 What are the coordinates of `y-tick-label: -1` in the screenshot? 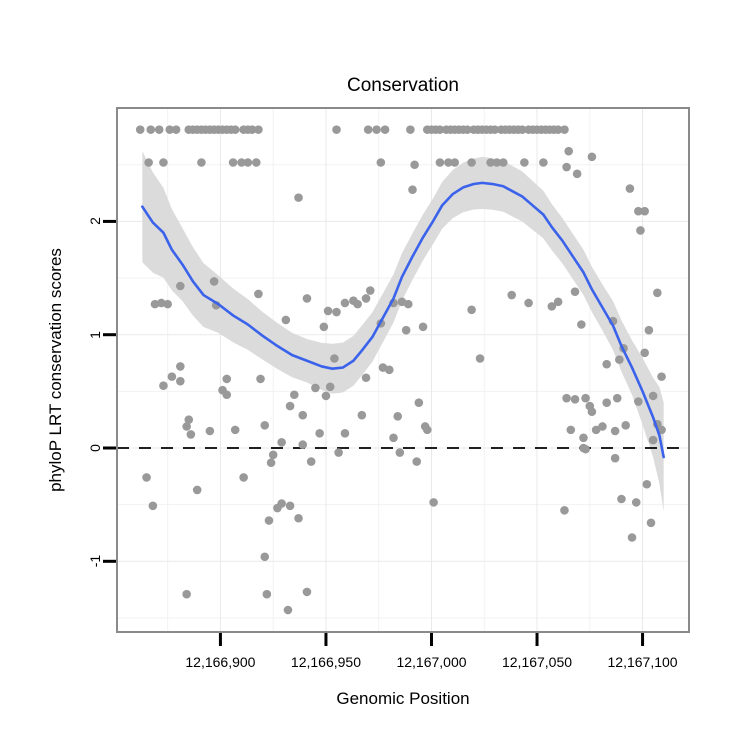 It's located at (95, 561).